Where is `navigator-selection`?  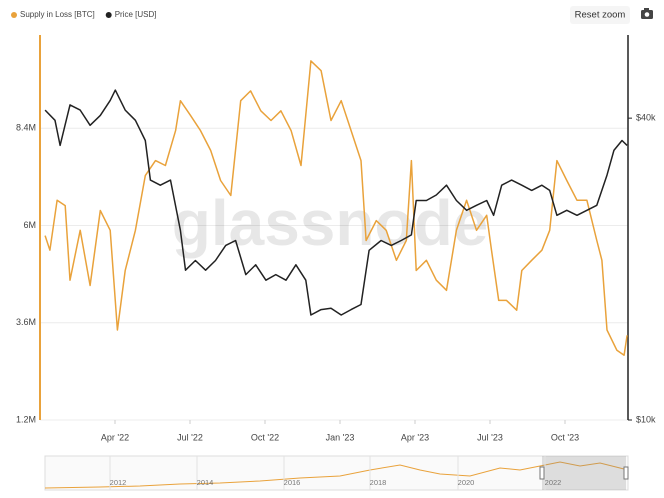
navigator-selection is located at coordinates (584, 473).